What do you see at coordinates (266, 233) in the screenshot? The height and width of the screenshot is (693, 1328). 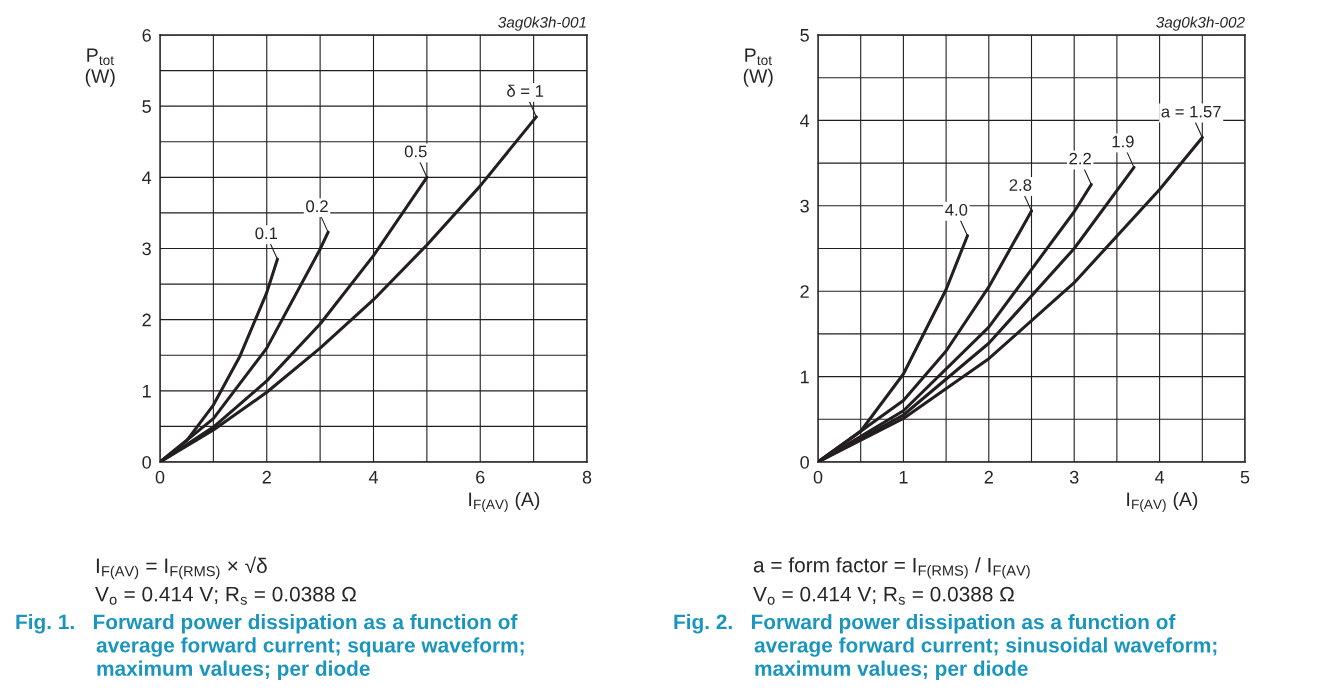 I see `annotation: 0.1` at bounding box center [266, 233].